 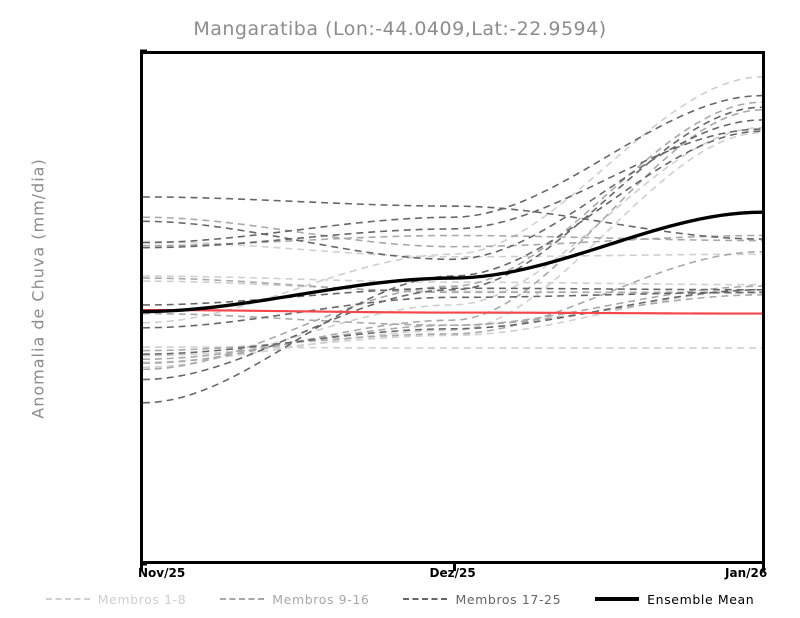 I want to click on legend-item: Ensemble Mean, so click(x=674, y=599).